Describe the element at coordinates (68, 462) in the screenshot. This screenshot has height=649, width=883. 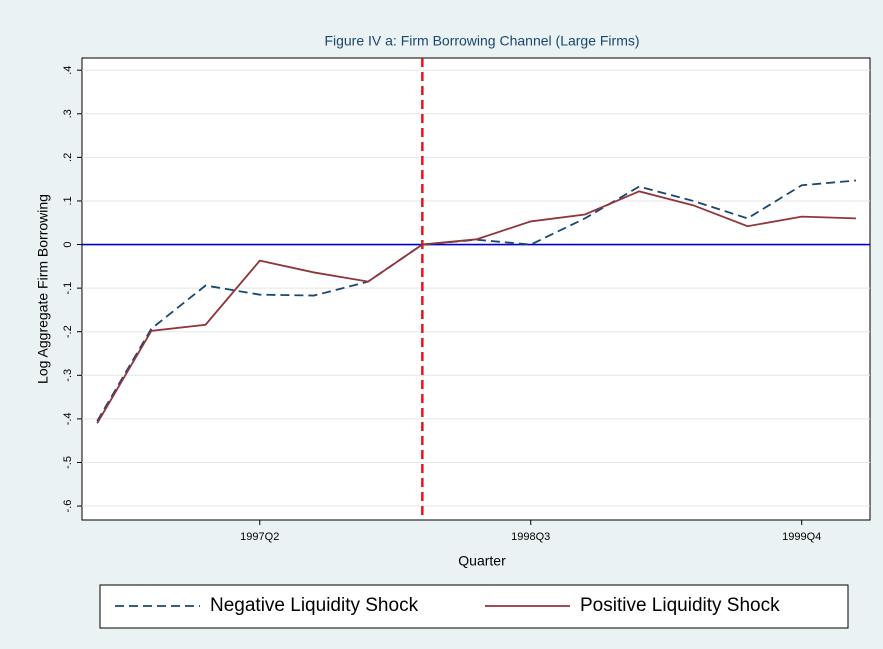
I see `y-tick-label: -.5` at that location.